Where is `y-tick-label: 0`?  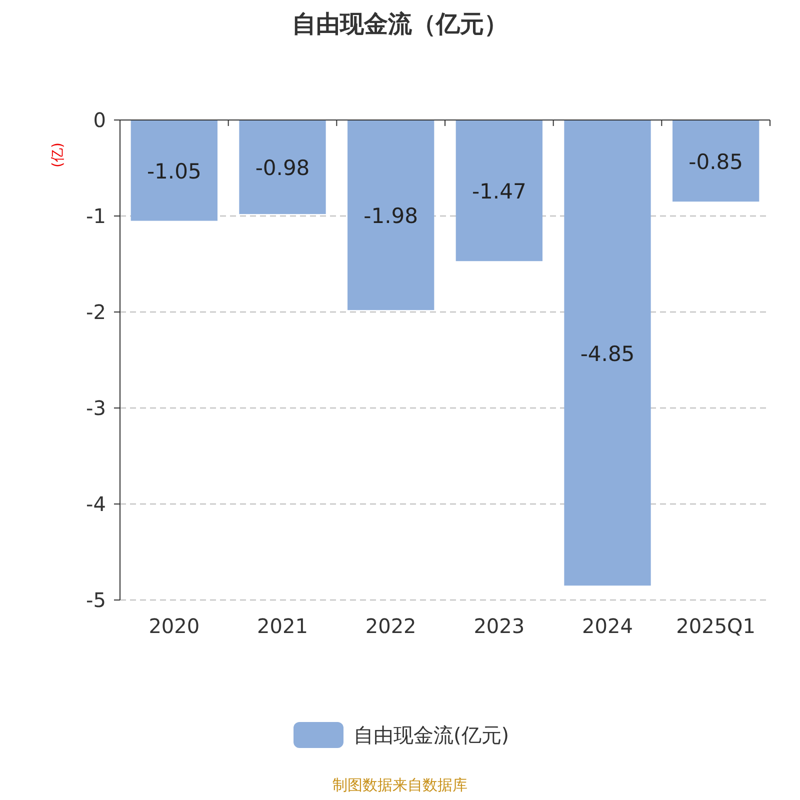 y-tick-label: 0 is located at coordinates (99, 120).